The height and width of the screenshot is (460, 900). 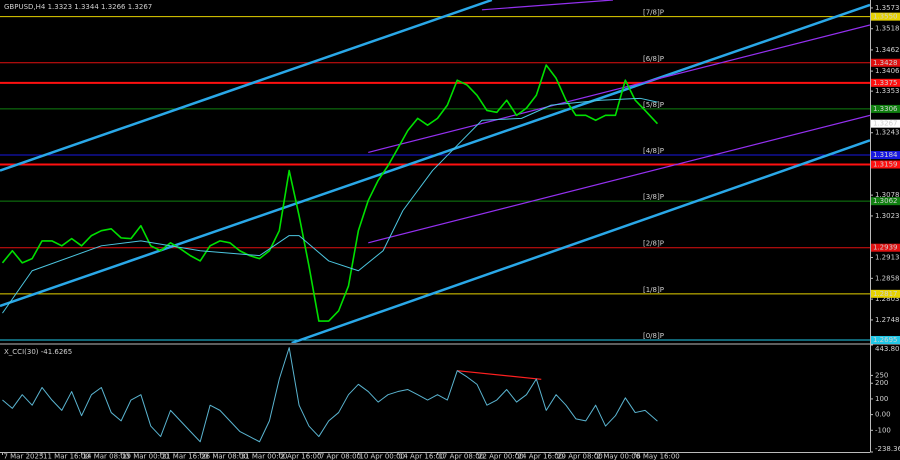 What do you see at coordinates (501, 456) in the screenshot?
I see `x-tick-label: 22 Apr 00:00` at bounding box center [501, 456].